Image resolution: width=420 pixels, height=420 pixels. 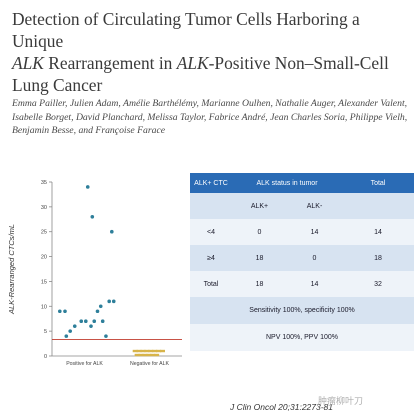 I want to click on y-tick-label: 5, so click(x=45, y=332).